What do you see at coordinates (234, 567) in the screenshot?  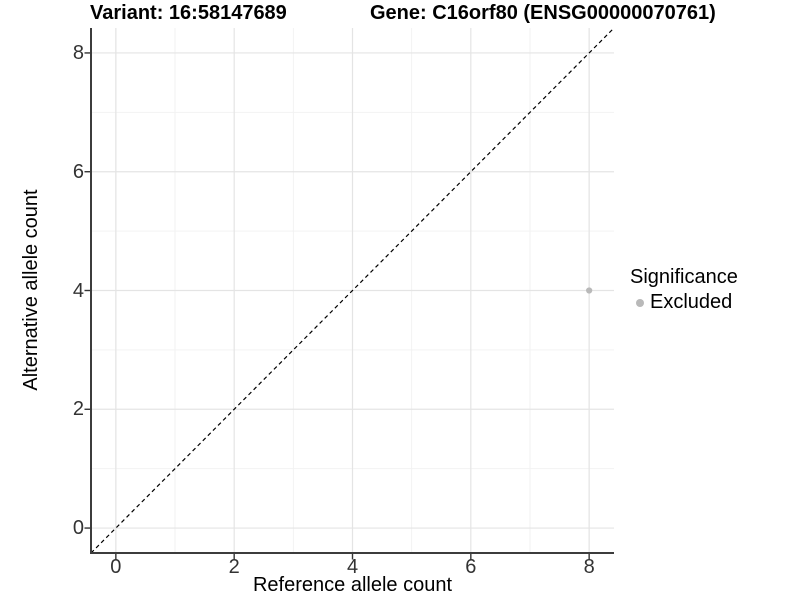 I see `x-tick-label: 2` at bounding box center [234, 567].